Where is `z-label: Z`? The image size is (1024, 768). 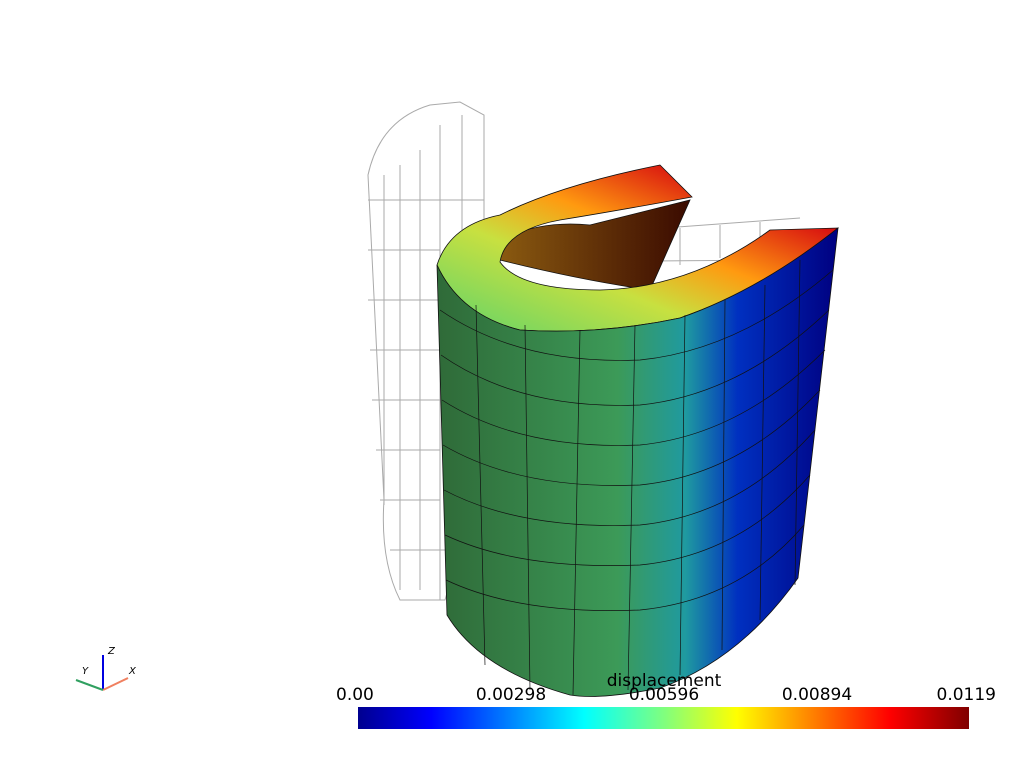 z-label: Z is located at coordinates (111, 651).